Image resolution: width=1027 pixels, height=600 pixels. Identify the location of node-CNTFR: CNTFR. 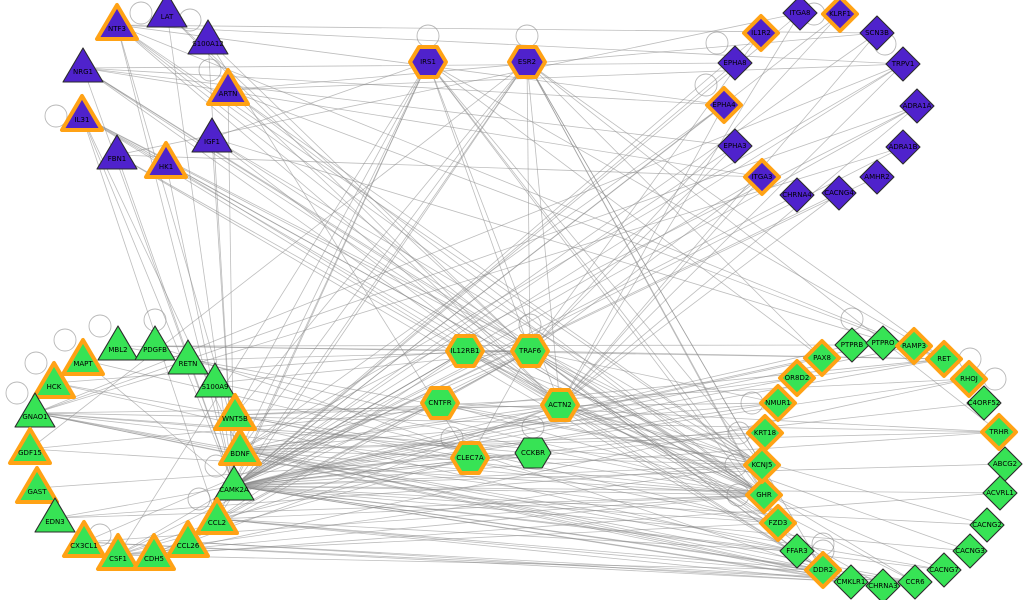
(440, 403).